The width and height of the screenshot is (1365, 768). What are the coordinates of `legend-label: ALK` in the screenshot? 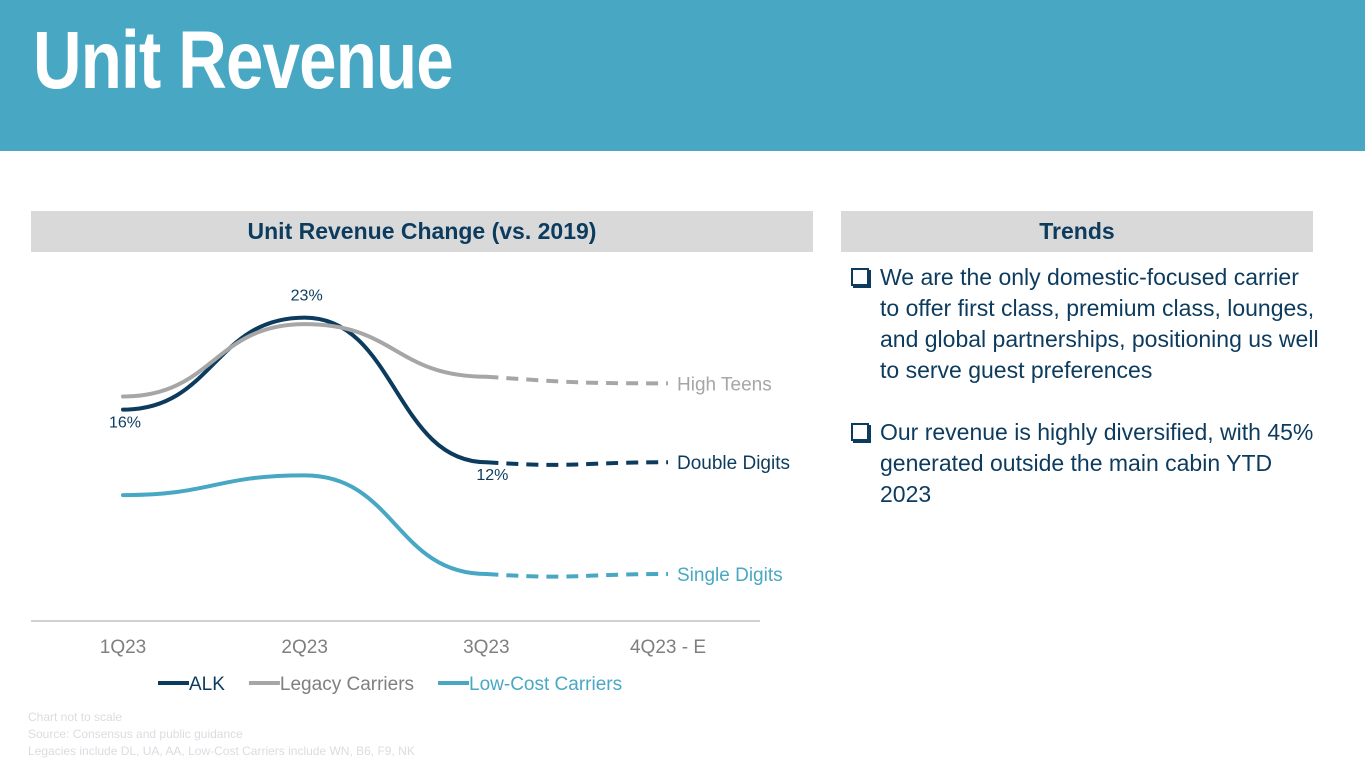 It's located at (207, 684).